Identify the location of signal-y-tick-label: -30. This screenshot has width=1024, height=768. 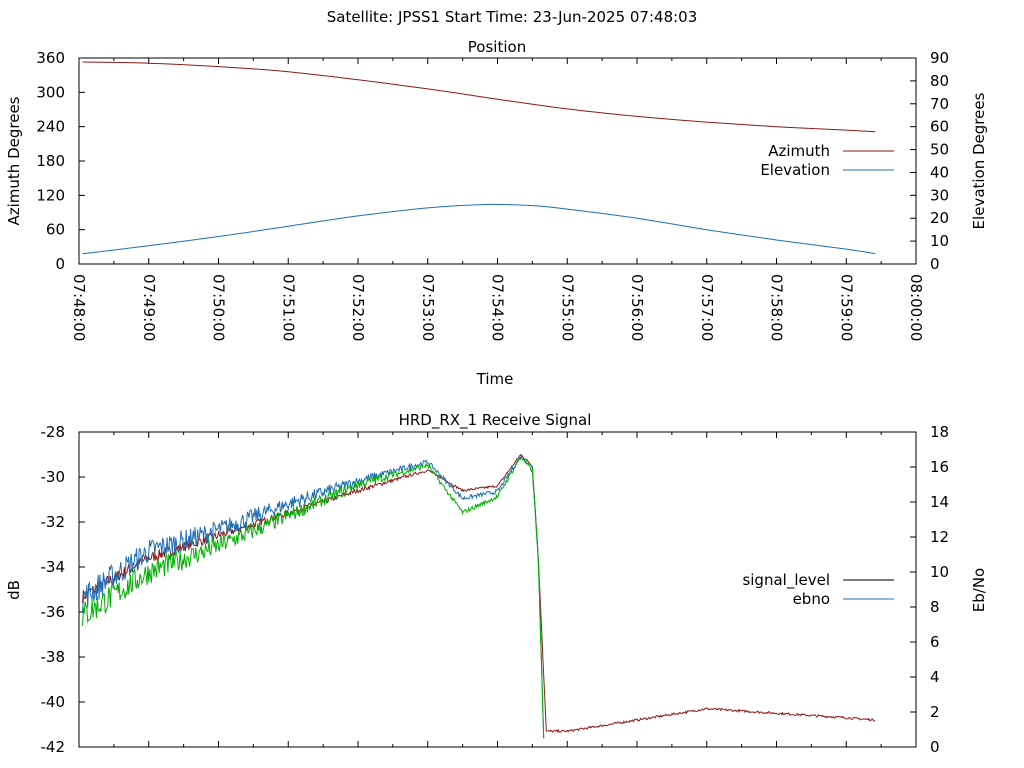
(53, 477).